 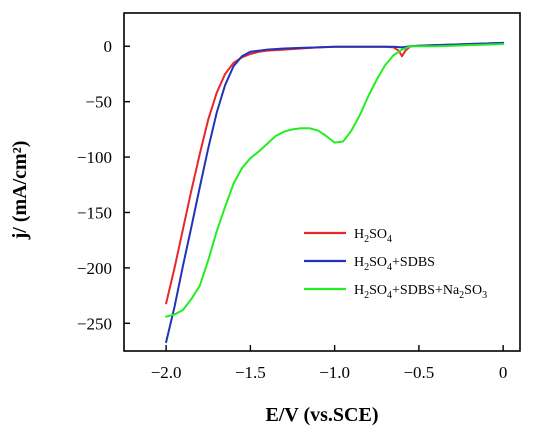 I want to click on y-tick-label: −100, so click(x=94, y=157).